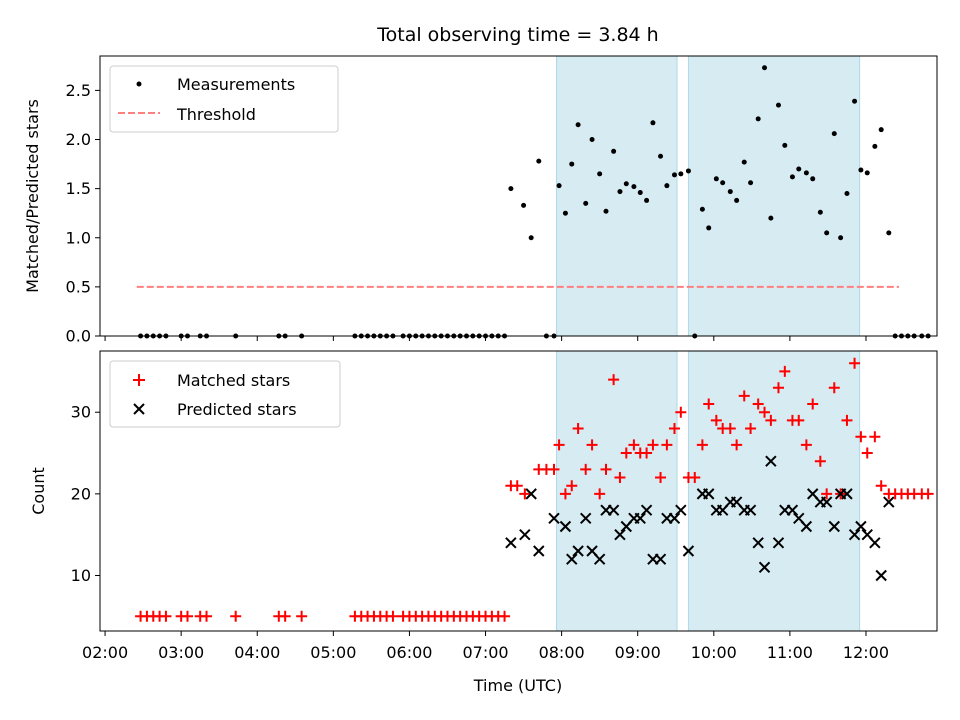 This screenshot has width=960, height=720. I want to click on legend-measurements-label: Measurements, so click(236, 84).